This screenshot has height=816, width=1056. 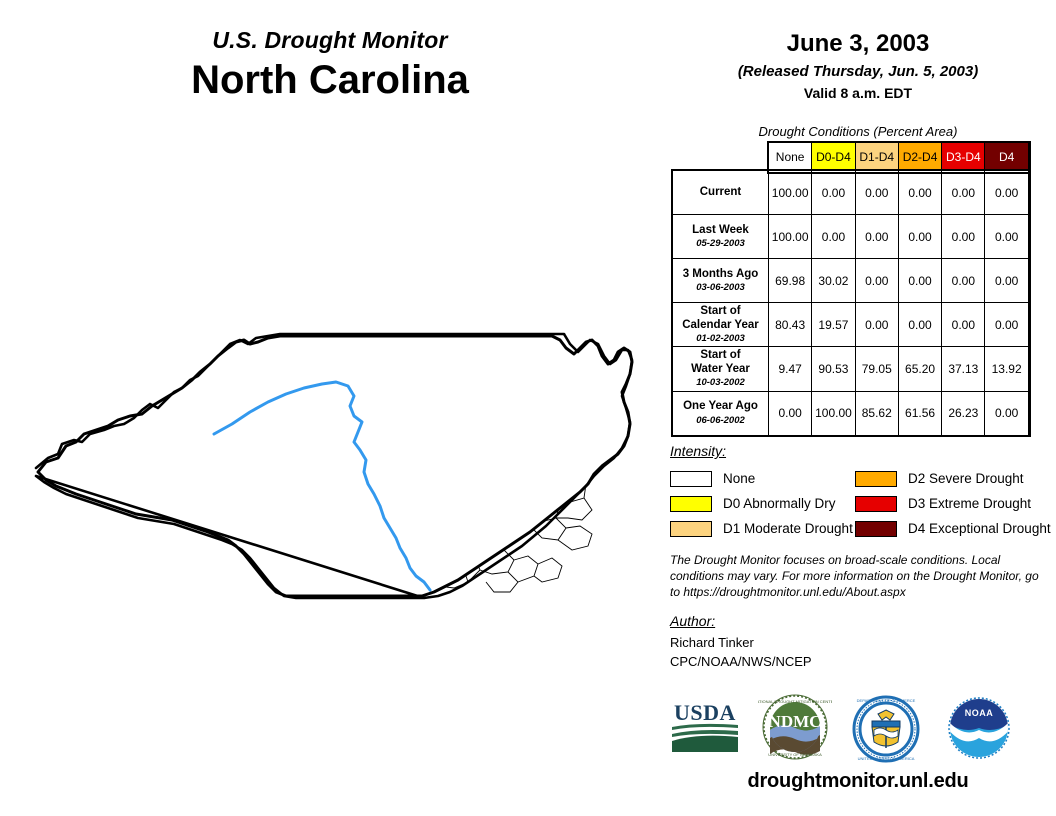 What do you see at coordinates (705, 712) in the screenshot?
I see `svg-text: USDA` at bounding box center [705, 712].